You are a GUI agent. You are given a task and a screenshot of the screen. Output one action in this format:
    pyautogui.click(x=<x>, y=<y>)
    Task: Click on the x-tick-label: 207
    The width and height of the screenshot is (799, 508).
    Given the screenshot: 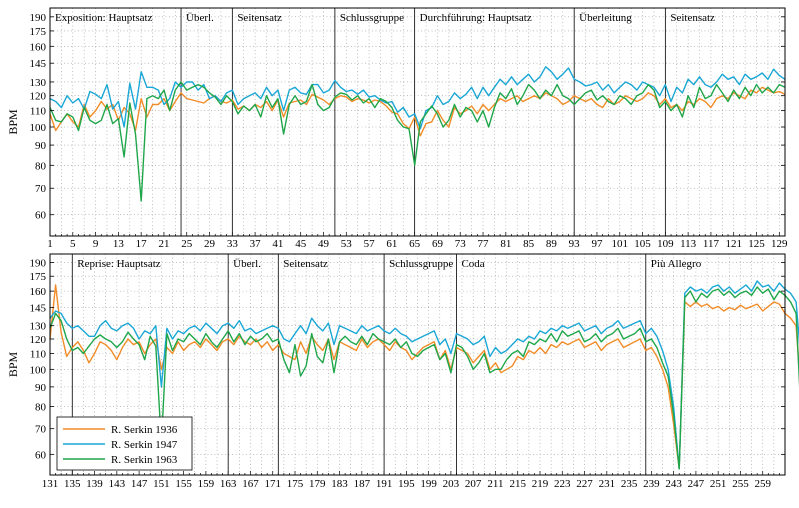 What is the action you would take?
    pyautogui.click(x=473, y=484)
    